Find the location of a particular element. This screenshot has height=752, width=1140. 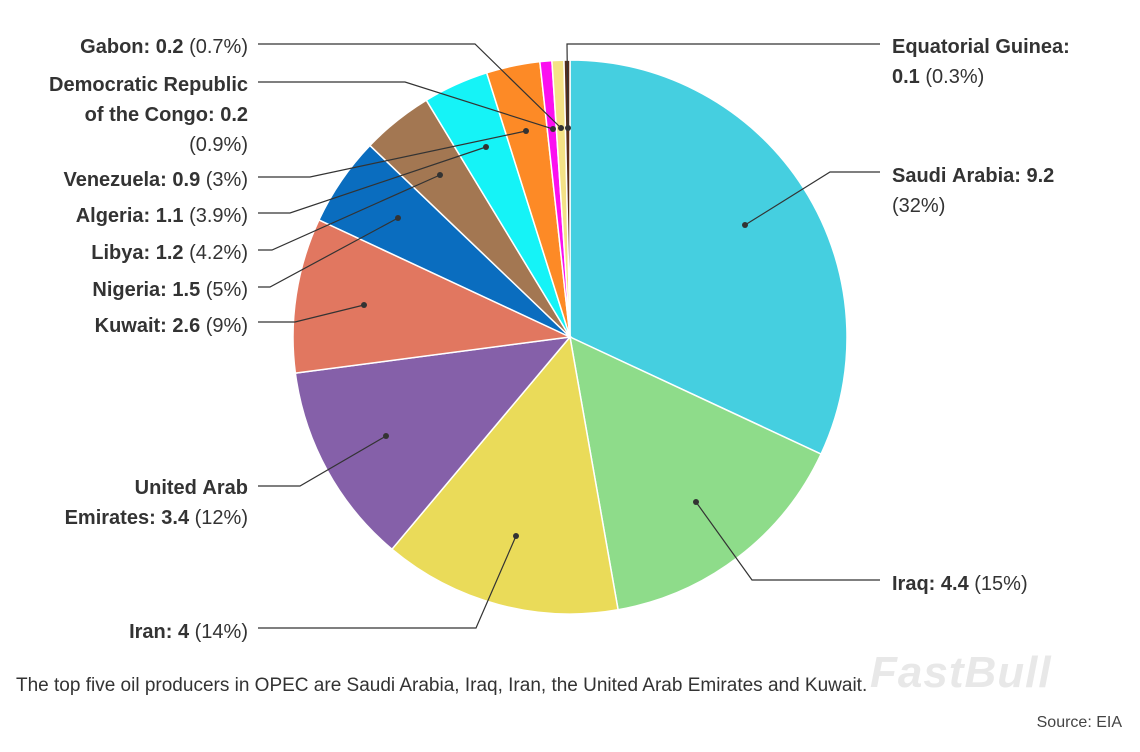

slice-label-part: (3.9%) is located at coordinates (216, 216).